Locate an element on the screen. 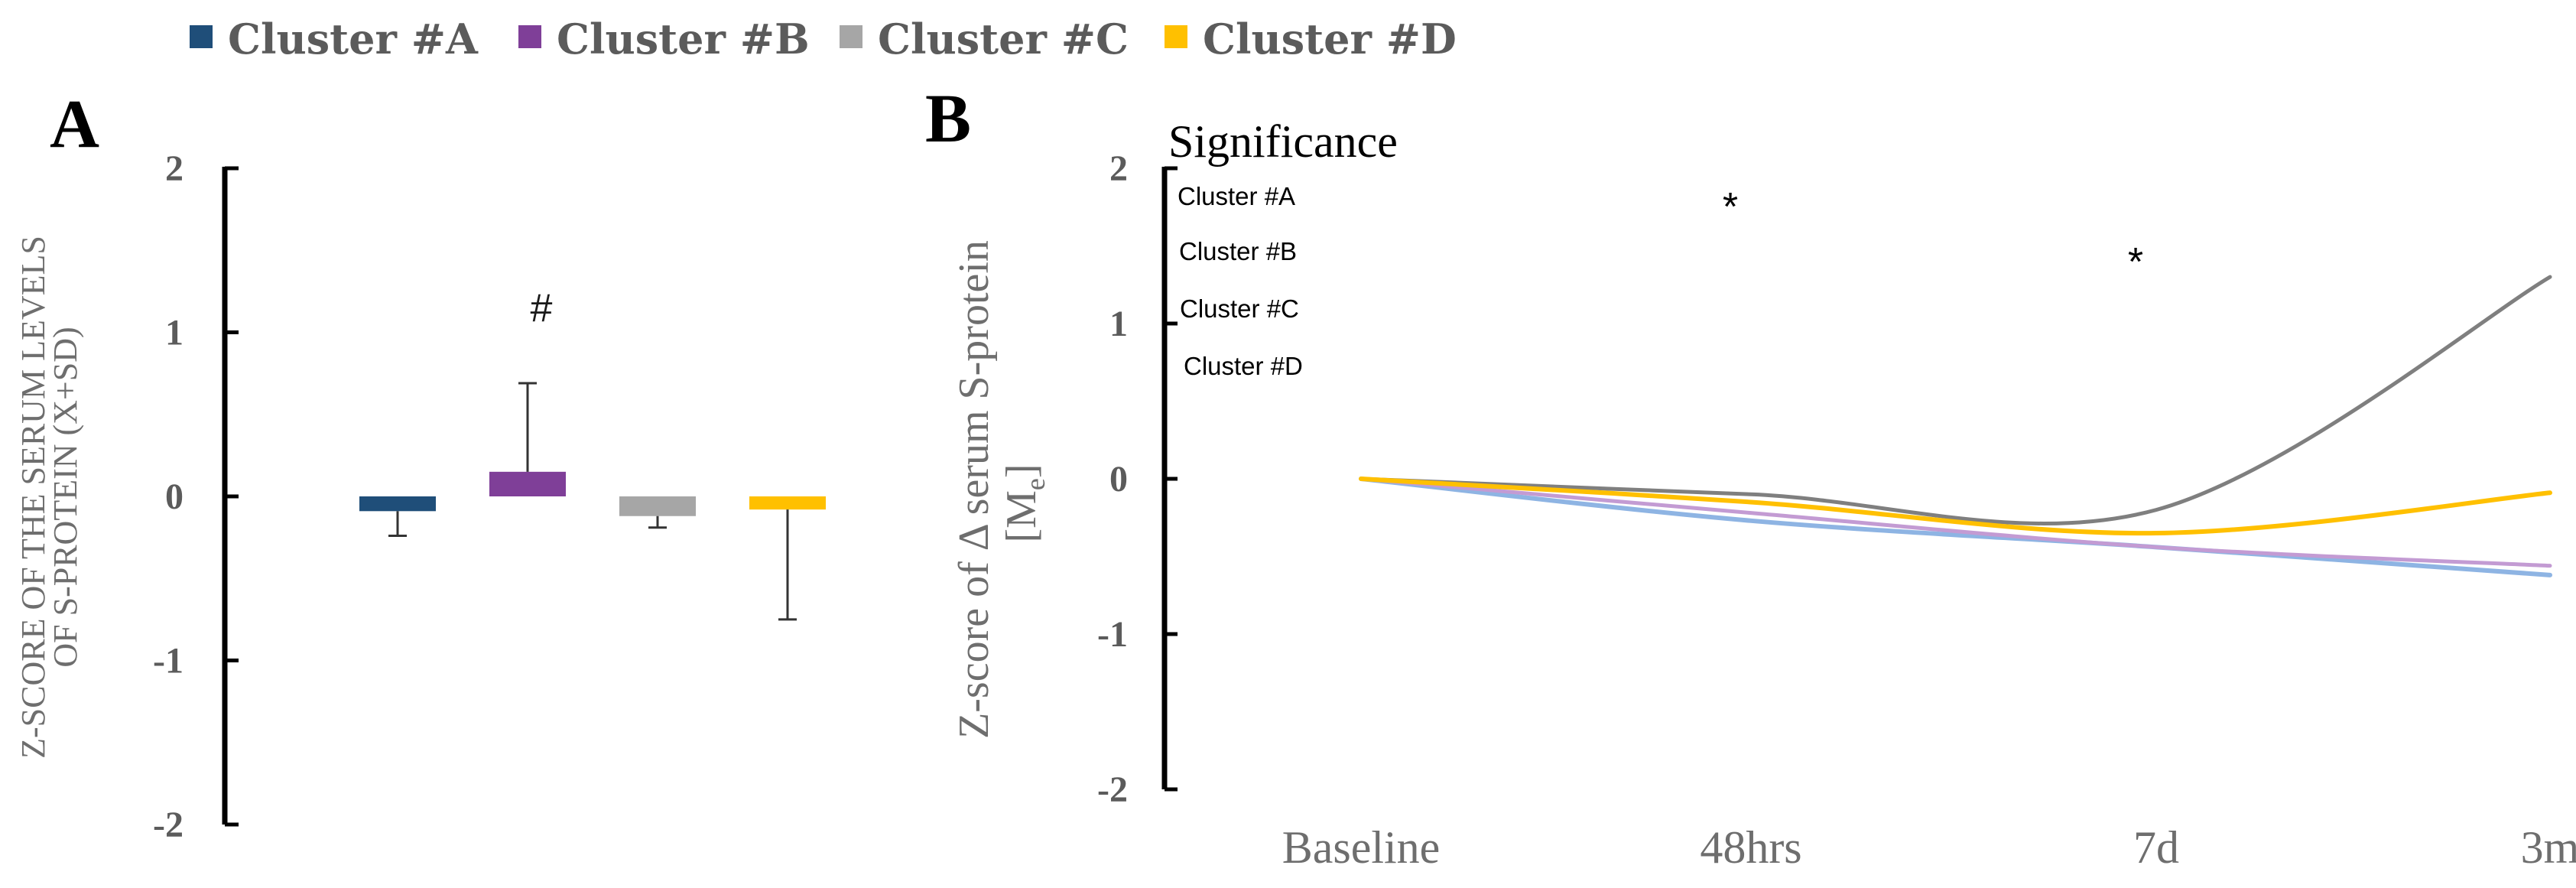 The image size is (2576, 888). panel-label-b: B is located at coordinates (948, 119).